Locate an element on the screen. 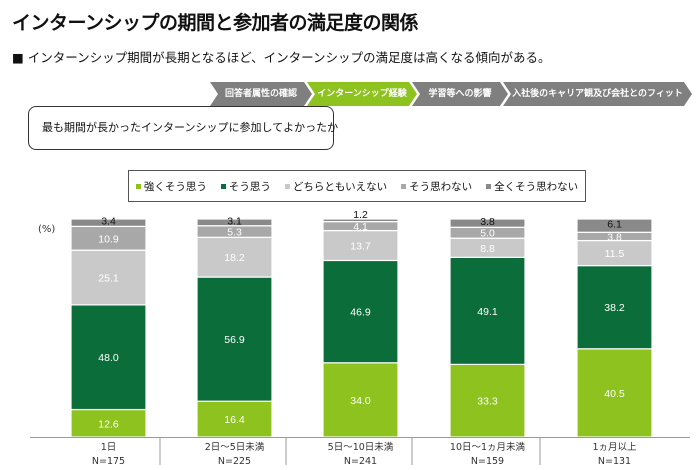  data-label: 8.8 is located at coordinates (487, 249).